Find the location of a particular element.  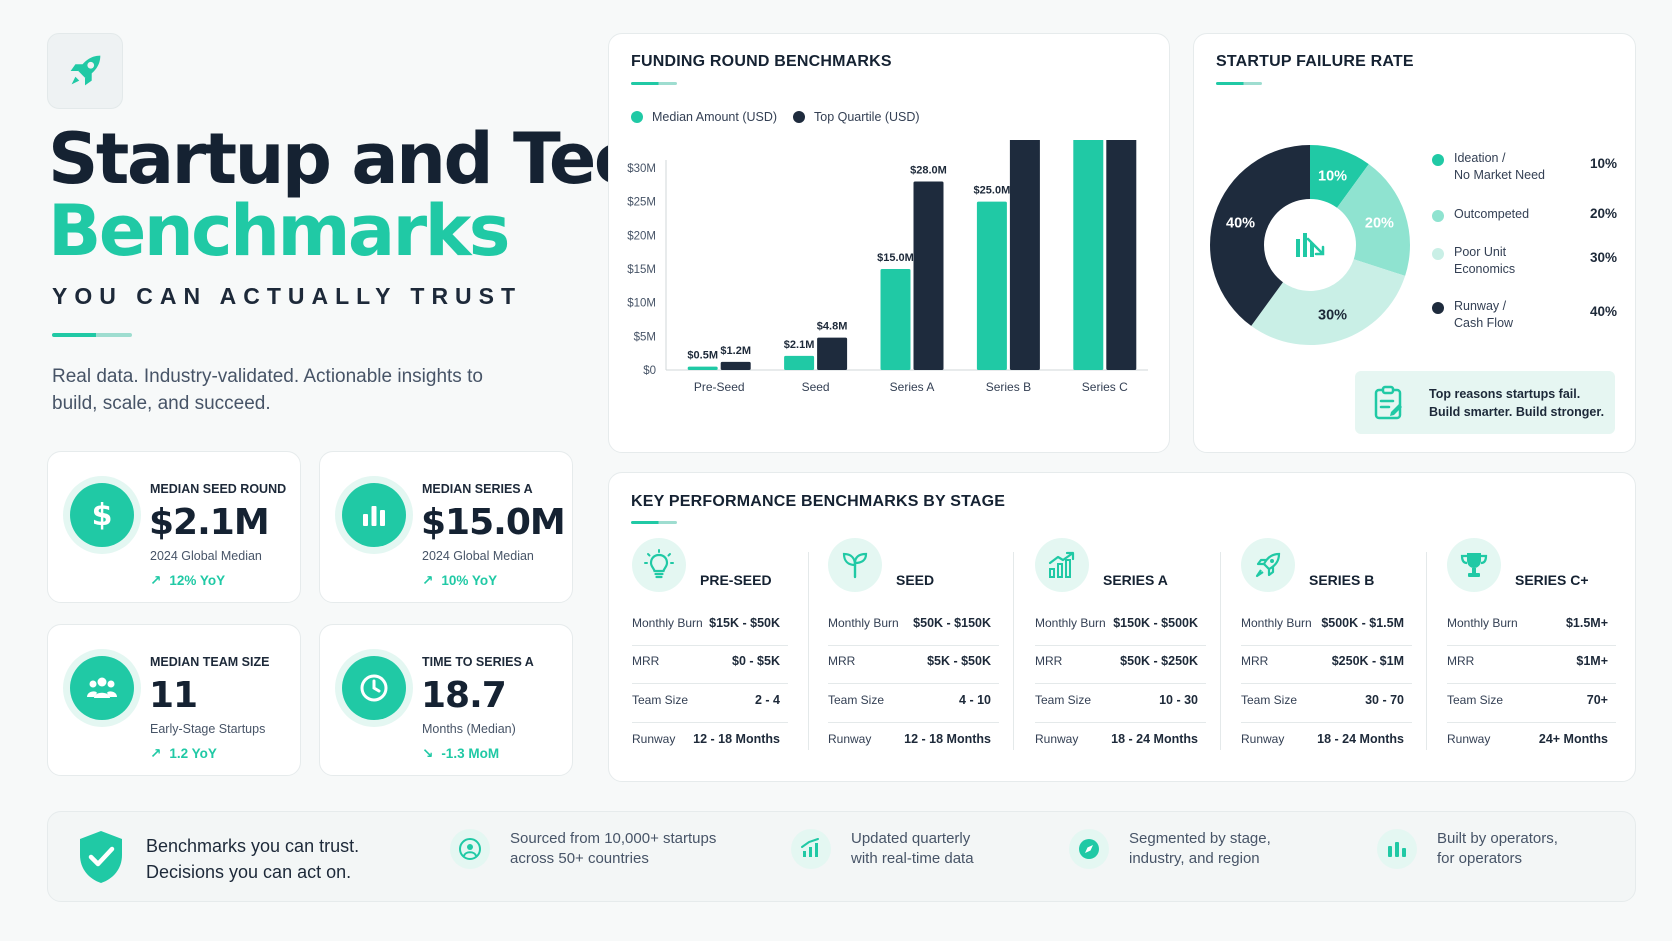

kpi-label: MEDIAN TEAM SIZE is located at coordinates (210, 662).